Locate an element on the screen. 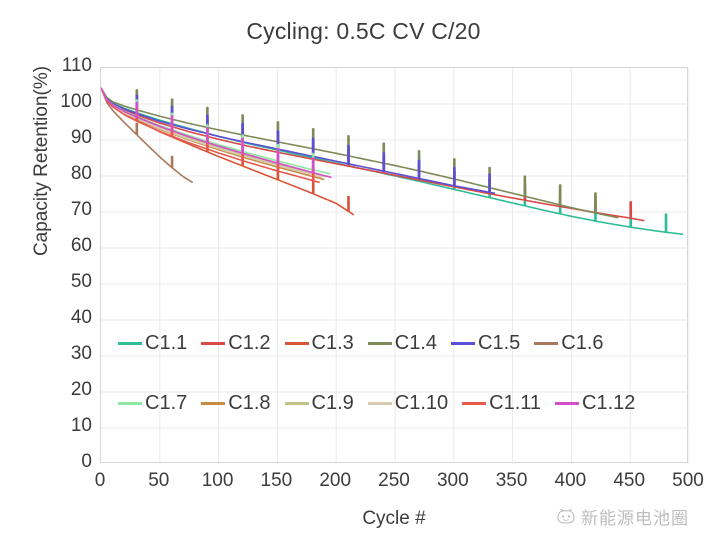 This screenshot has height=547, width=727. legend-label-C1.6: C1.6 is located at coordinates (582, 342).